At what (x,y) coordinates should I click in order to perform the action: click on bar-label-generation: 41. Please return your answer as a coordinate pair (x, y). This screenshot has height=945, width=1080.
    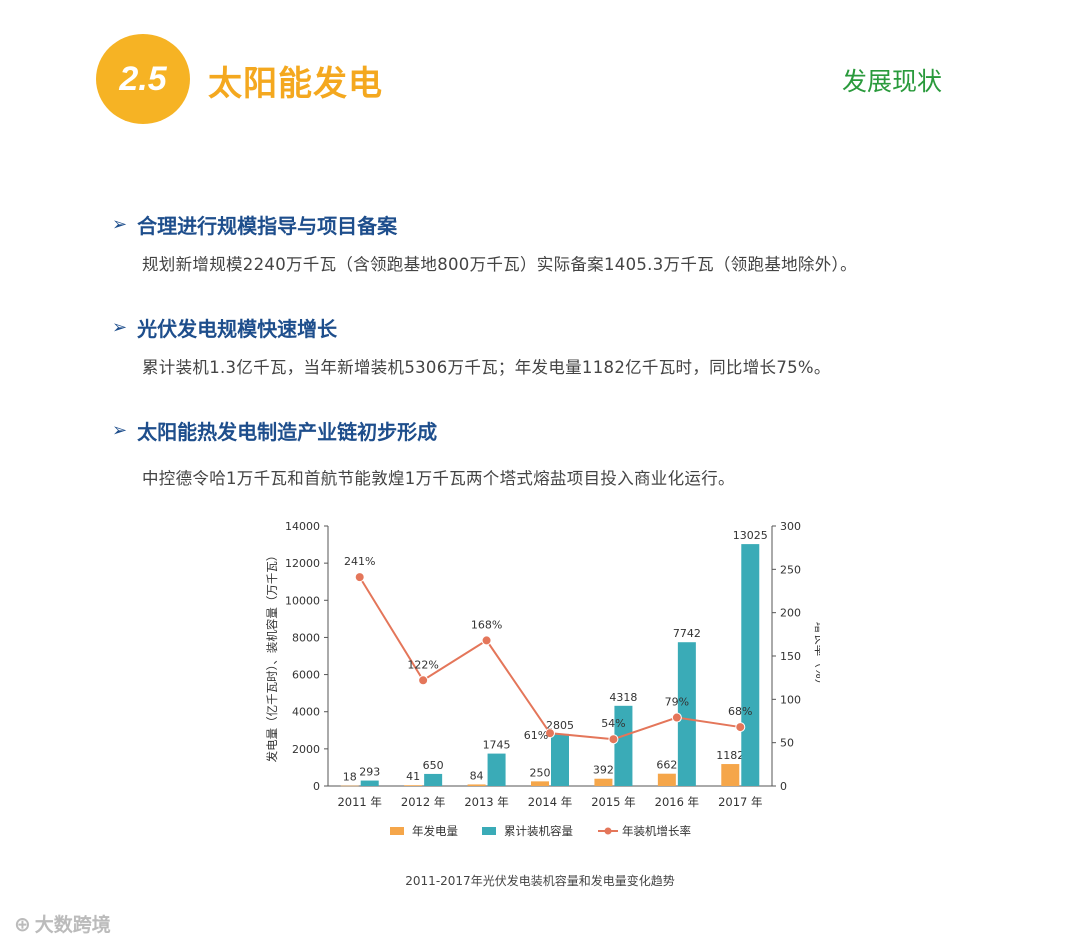
    Looking at the image, I should click on (413, 776).